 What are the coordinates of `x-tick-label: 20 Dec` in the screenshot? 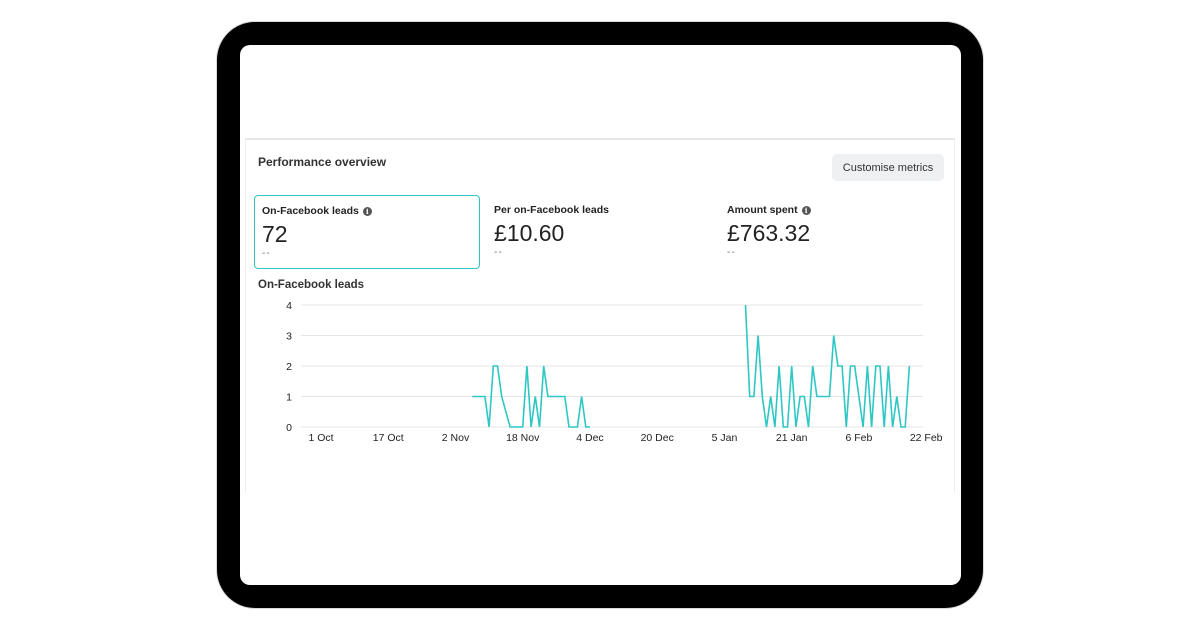 It's located at (657, 438).